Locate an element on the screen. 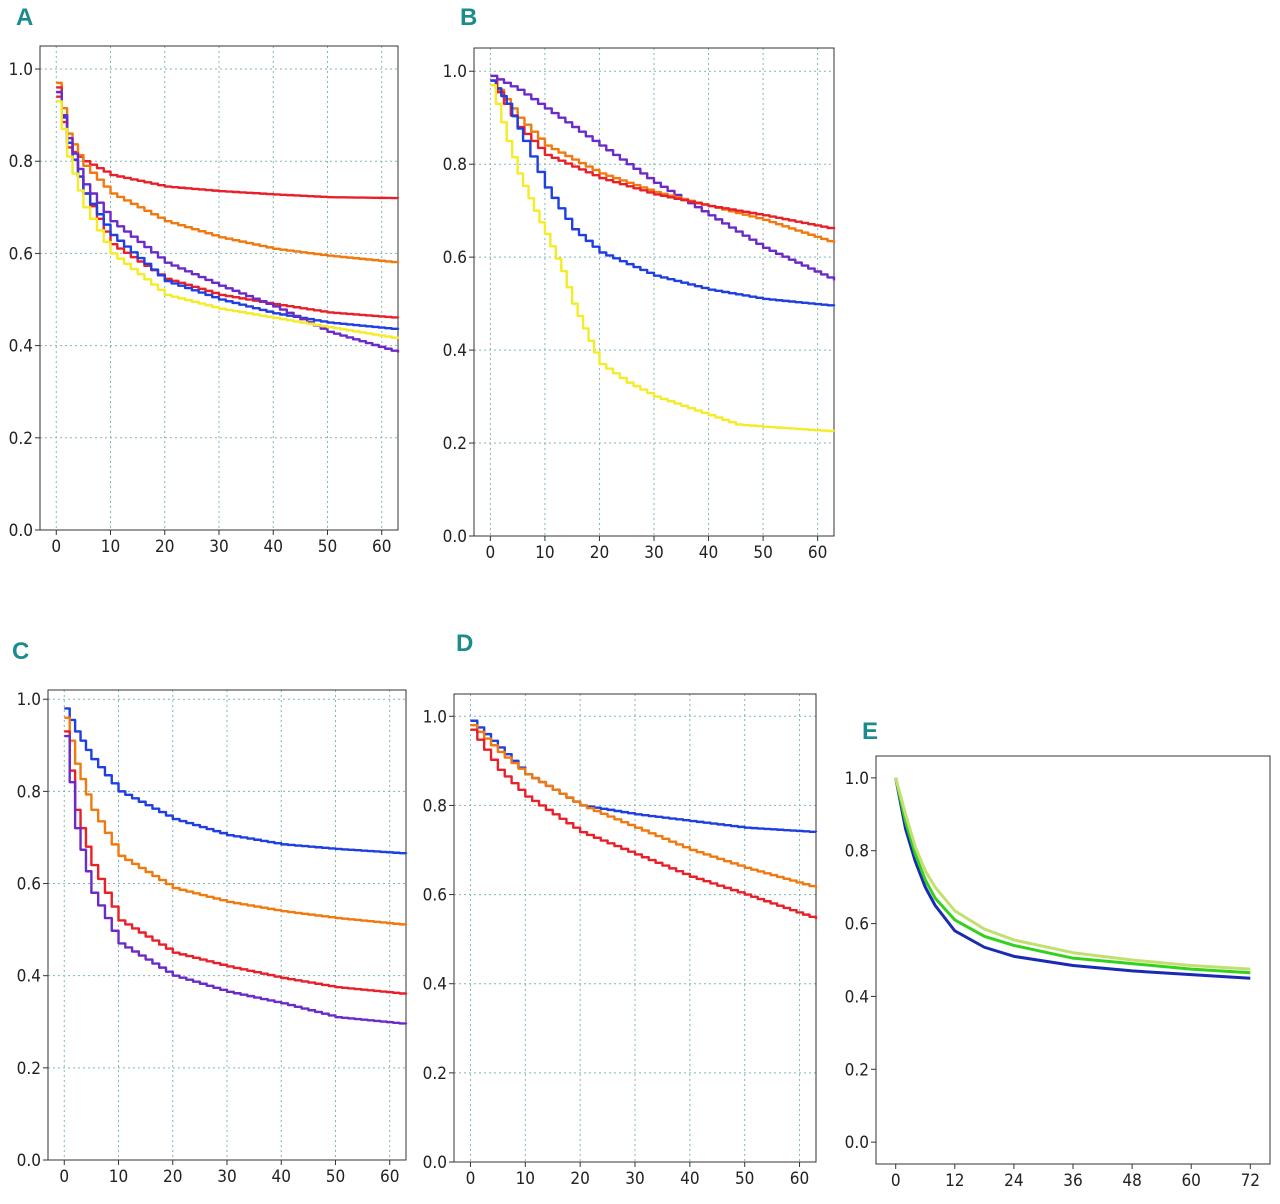 This screenshot has width=1280, height=1204. x-tick-label: 24 is located at coordinates (1013, 1181).